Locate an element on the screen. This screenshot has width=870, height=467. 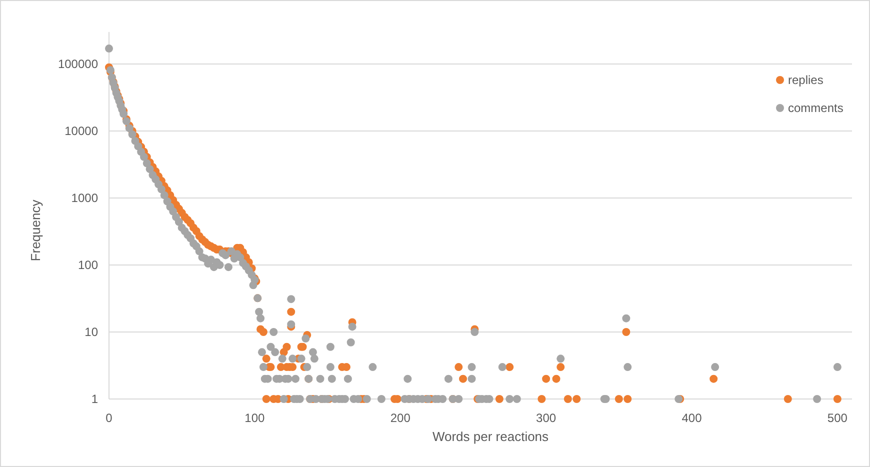
y-tick-label: 10 is located at coordinates (91, 332).